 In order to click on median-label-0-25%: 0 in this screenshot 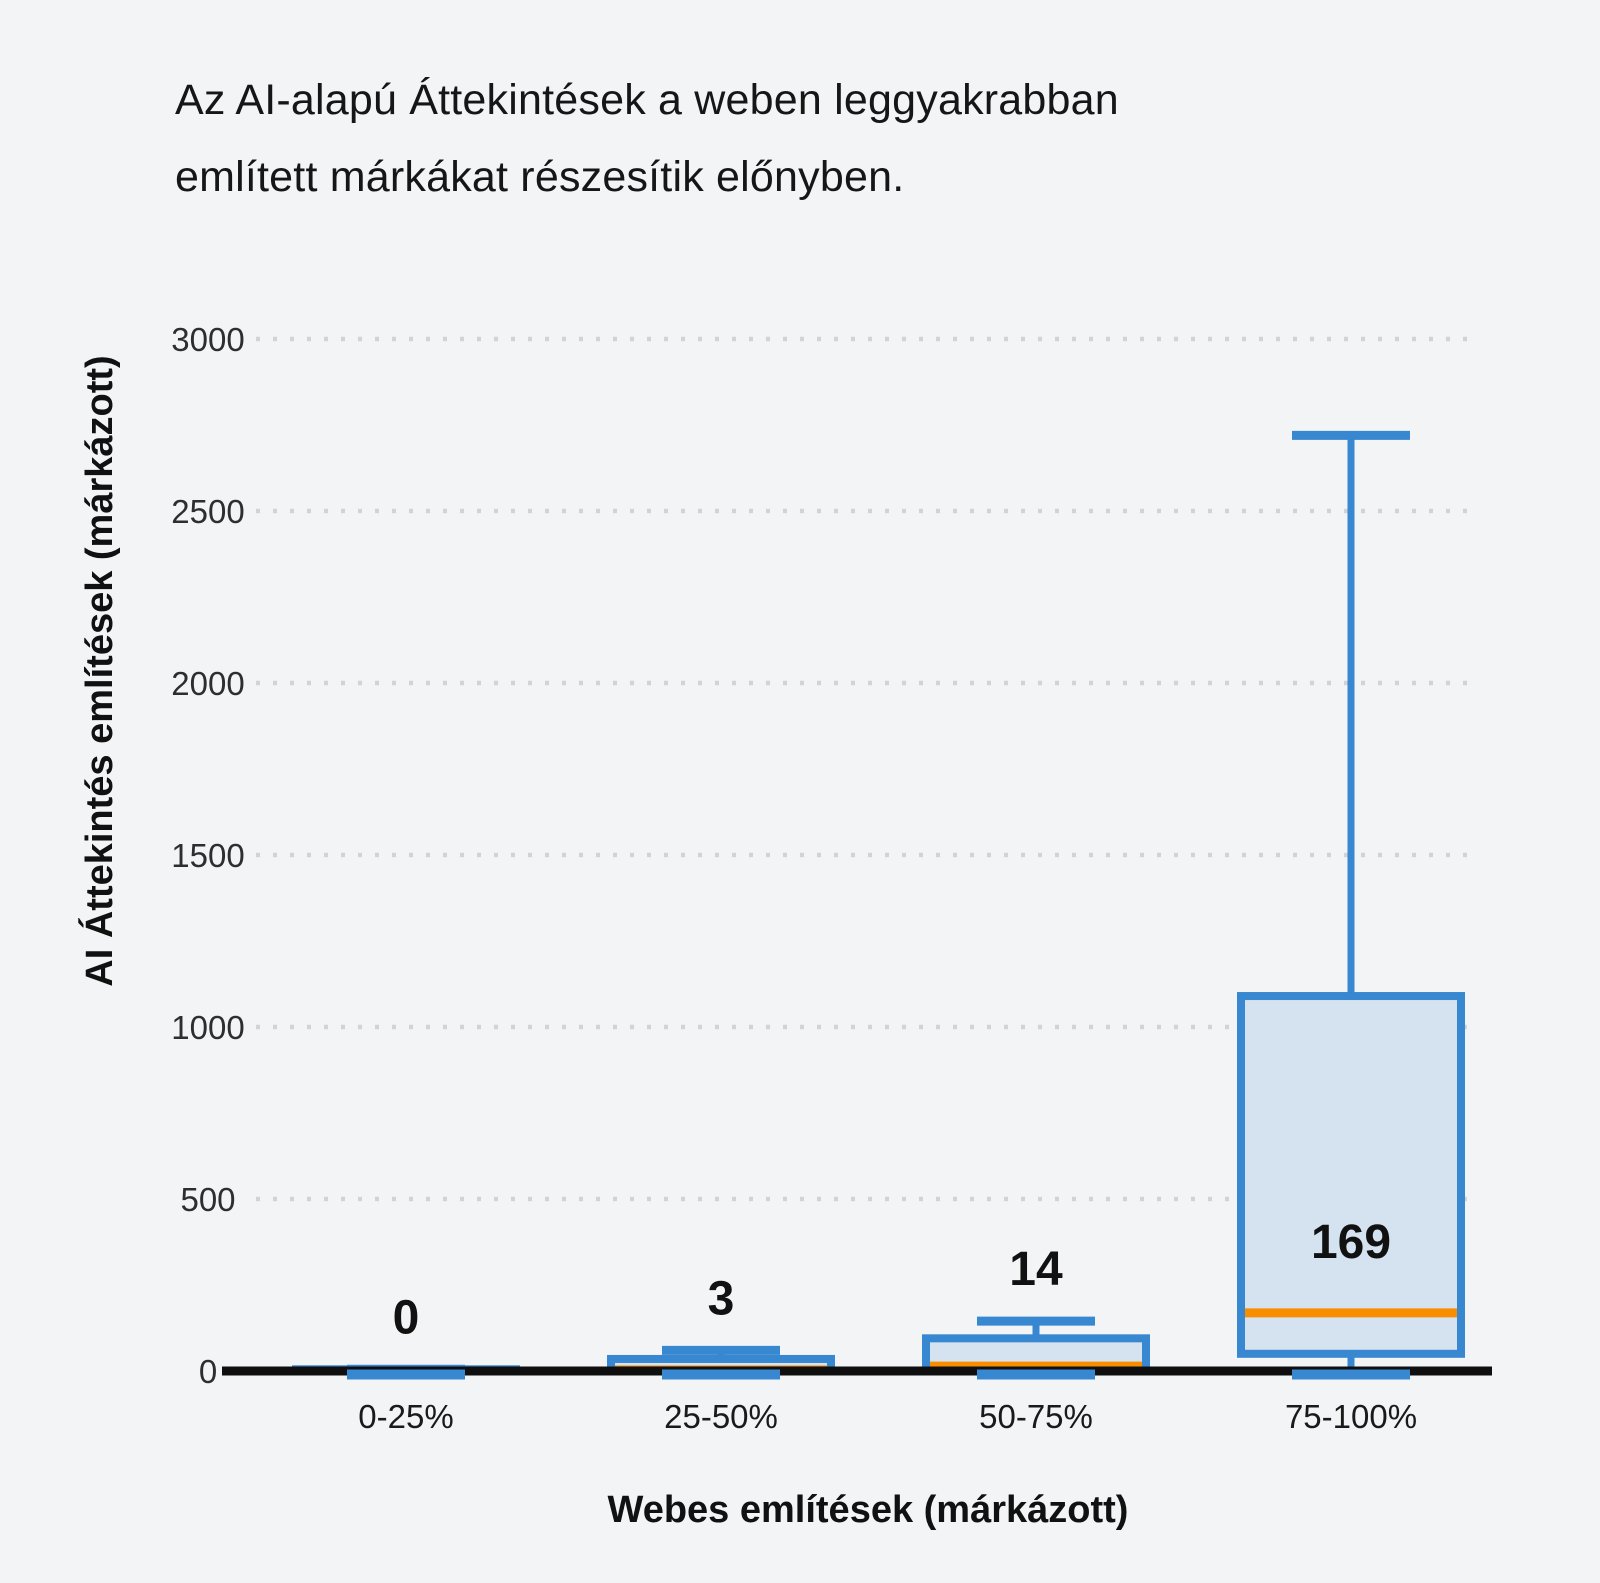, I will do `click(406, 1317)`.